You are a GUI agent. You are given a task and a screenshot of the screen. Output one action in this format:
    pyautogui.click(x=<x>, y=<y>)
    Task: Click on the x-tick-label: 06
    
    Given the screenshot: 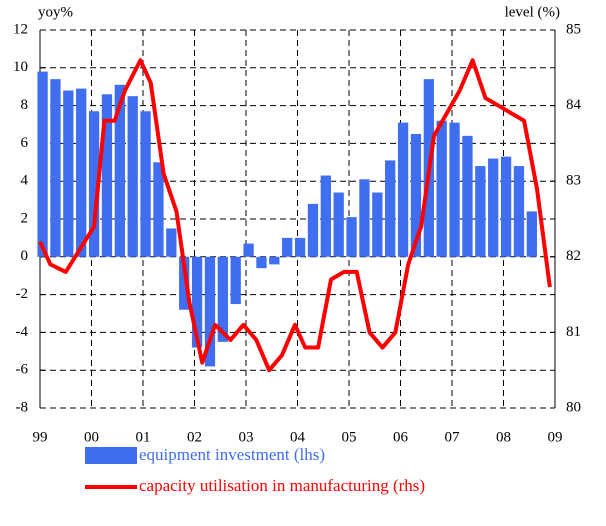 What is the action you would take?
    pyautogui.click(x=401, y=437)
    